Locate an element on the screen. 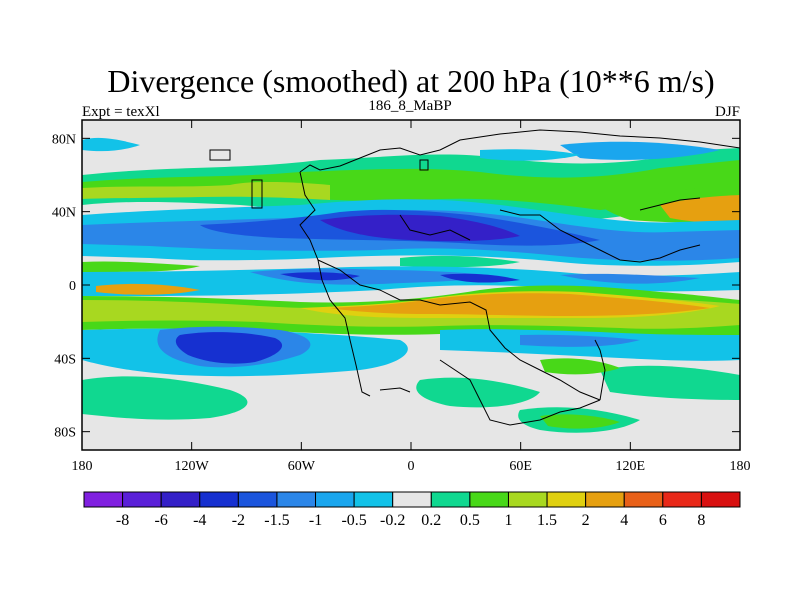  colorbar-label: 4 is located at coordinates (624, 520).